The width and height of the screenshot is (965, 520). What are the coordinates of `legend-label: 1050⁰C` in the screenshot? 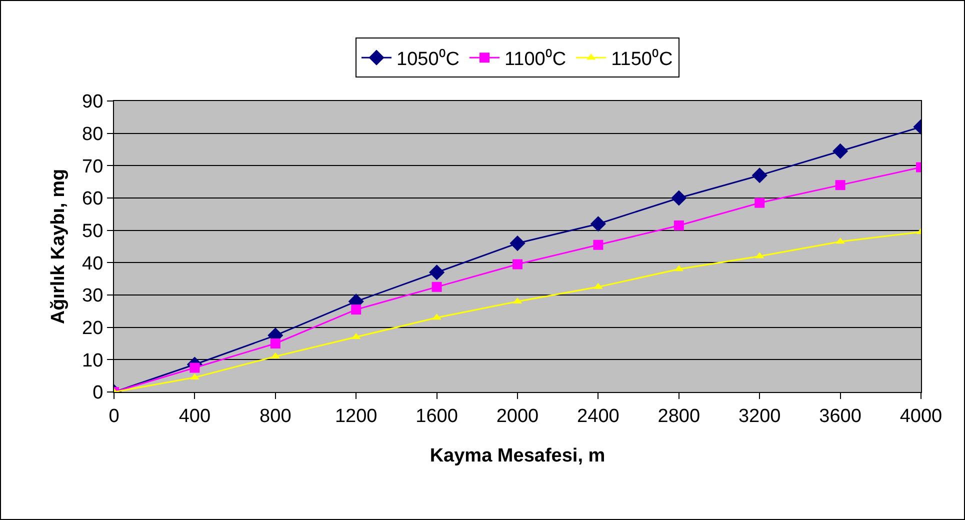 It's located at (428, 59).